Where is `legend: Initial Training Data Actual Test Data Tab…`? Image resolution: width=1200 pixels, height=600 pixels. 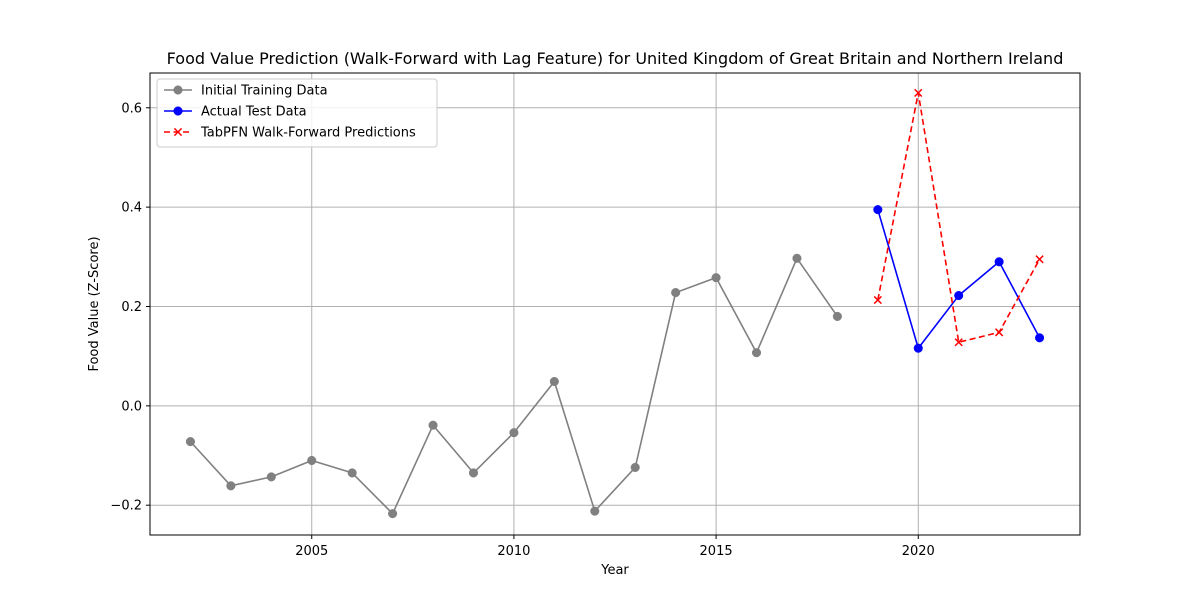 legend: Initial Training Data Actual Test Data Tab… is located at coordinates (297, 113).